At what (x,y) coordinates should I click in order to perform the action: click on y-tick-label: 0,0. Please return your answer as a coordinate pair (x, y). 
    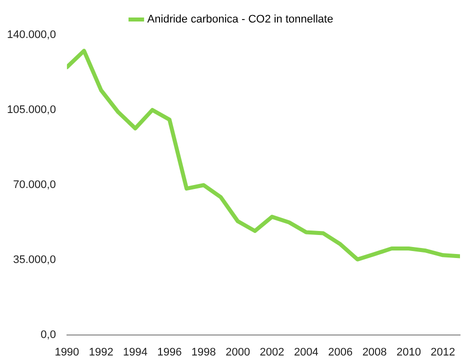
    Looking at the image, I should click on (48, 334).